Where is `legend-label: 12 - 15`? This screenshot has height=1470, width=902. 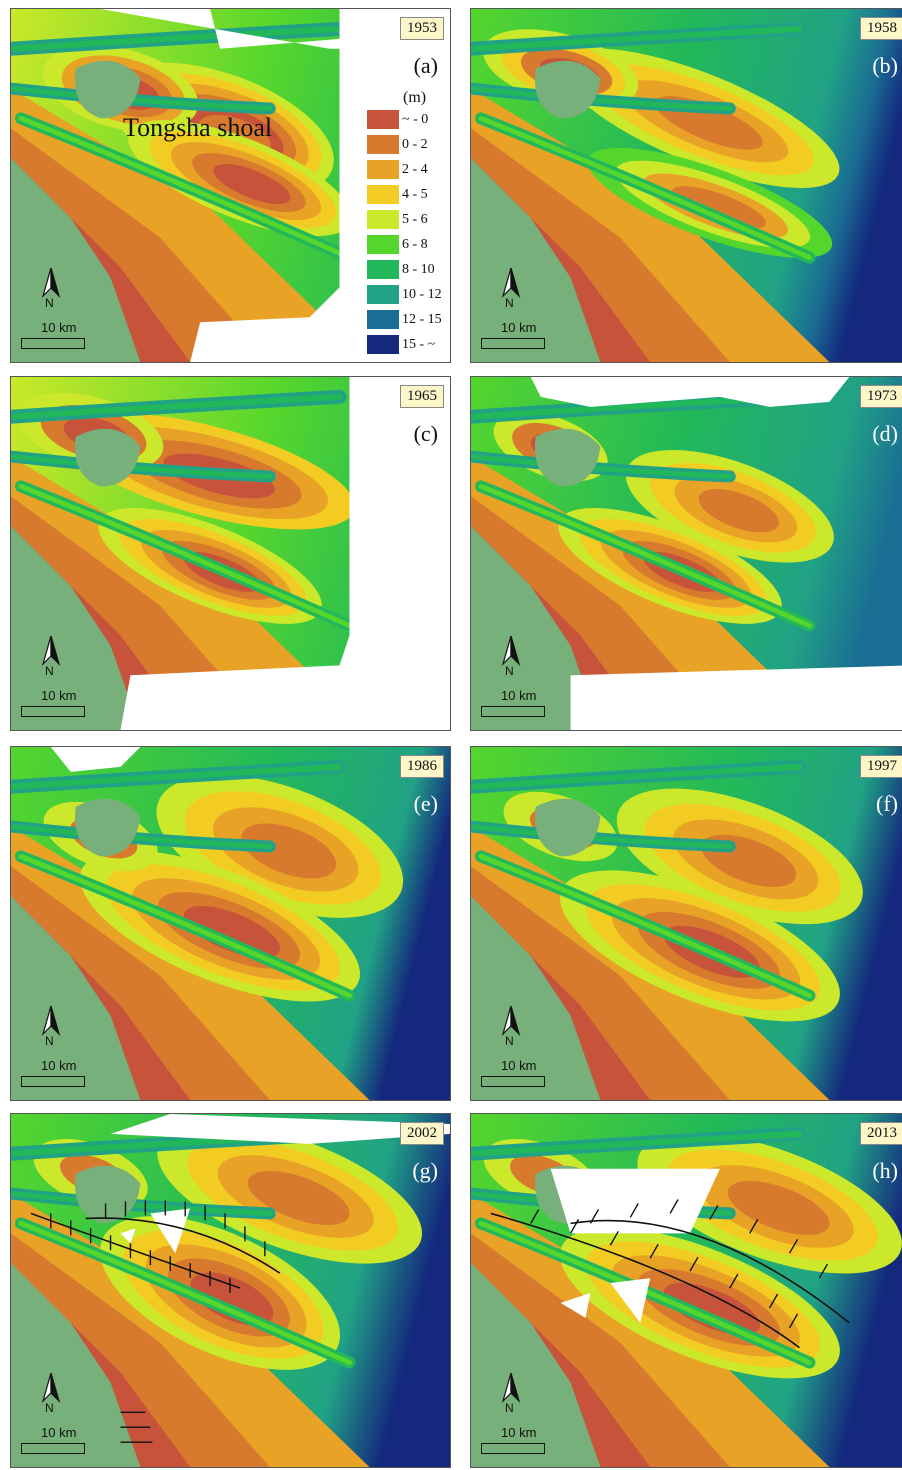
legend-label: 12 - 15 is located at coordinates (422, 319).